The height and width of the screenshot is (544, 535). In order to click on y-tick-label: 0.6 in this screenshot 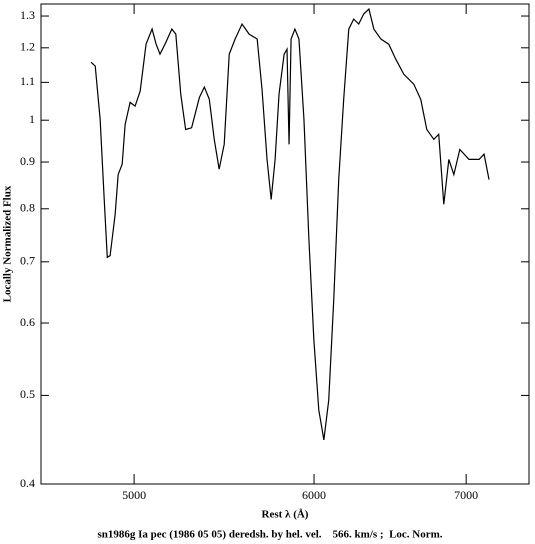, I will do `click(27, 322)`.